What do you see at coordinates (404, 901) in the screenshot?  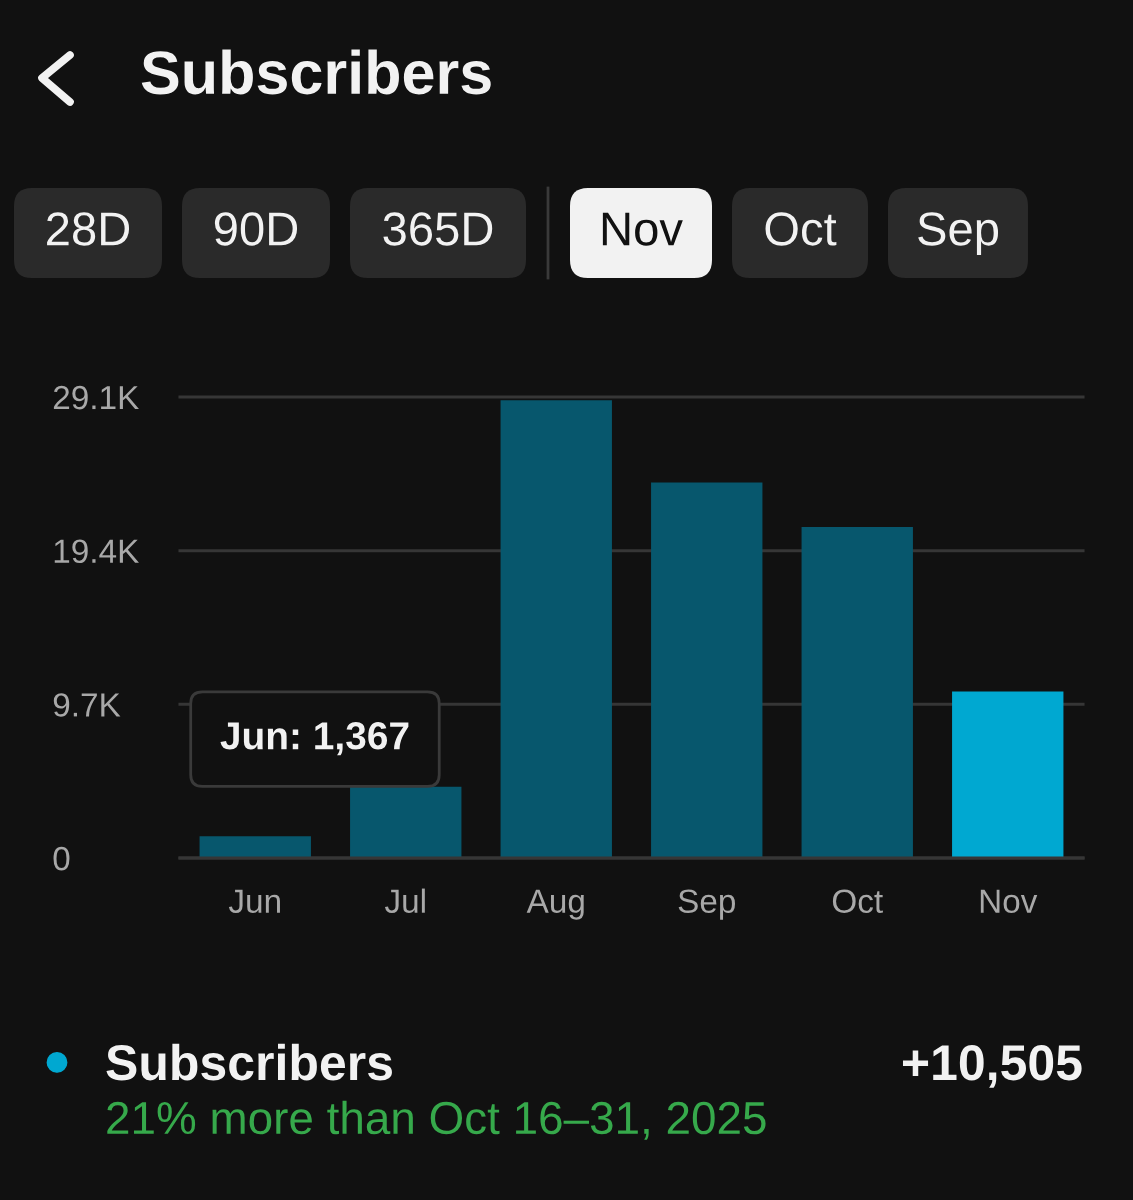 I see `x-tick-label: Jul` at bounding box center [404, 901].